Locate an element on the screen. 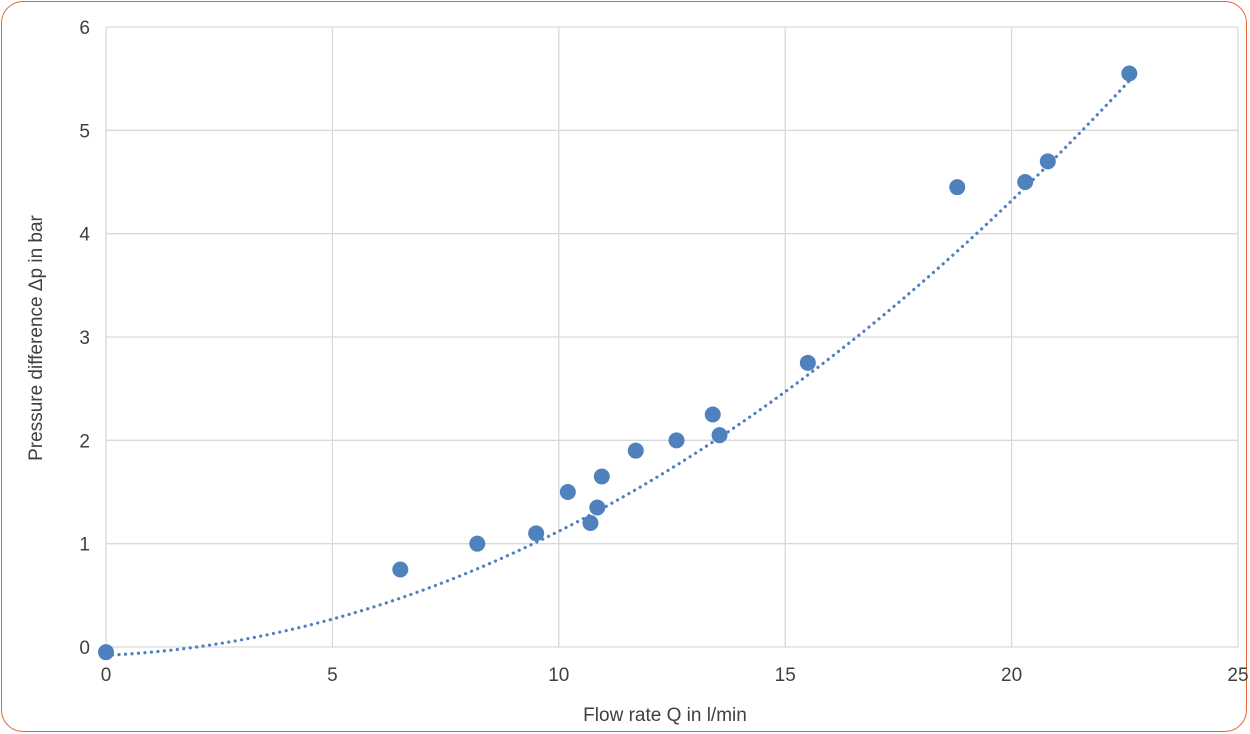 This screenshot has width=1250, height=734. x-tick-label: 25 is located at coordinates (1237, 675).